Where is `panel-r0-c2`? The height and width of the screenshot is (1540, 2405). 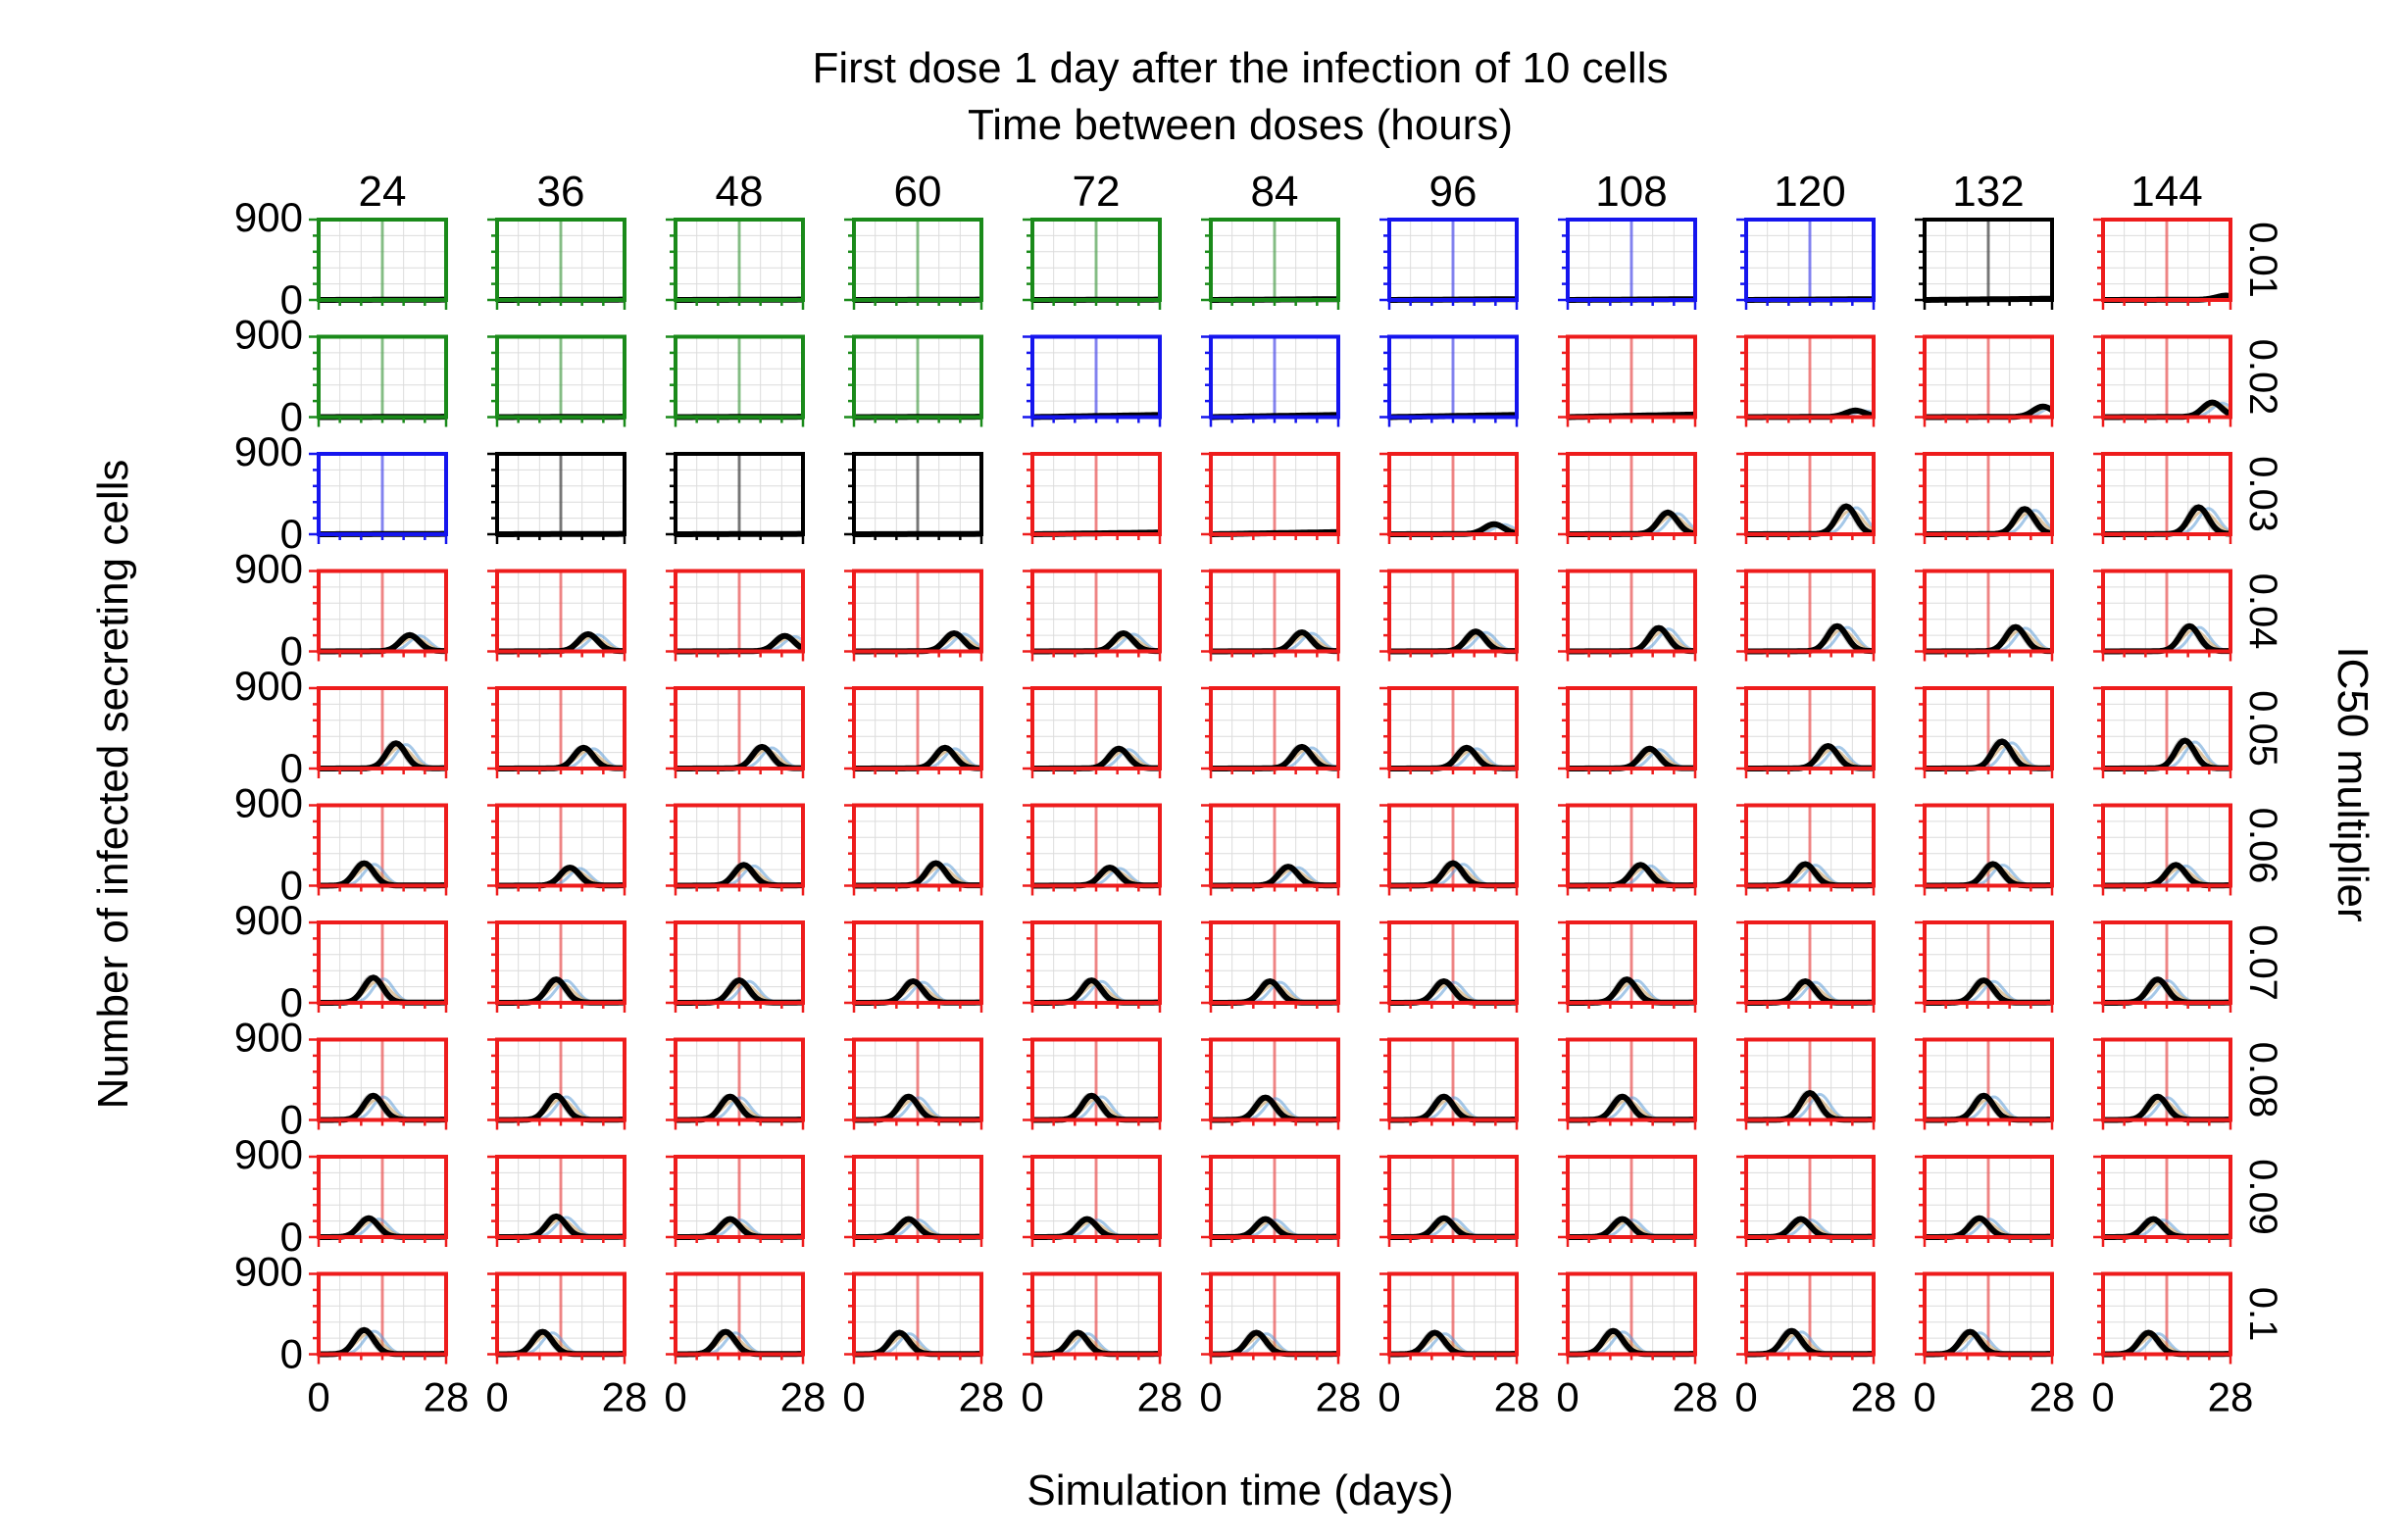 panel-r0-c2 is located at coordinates (735, 264).